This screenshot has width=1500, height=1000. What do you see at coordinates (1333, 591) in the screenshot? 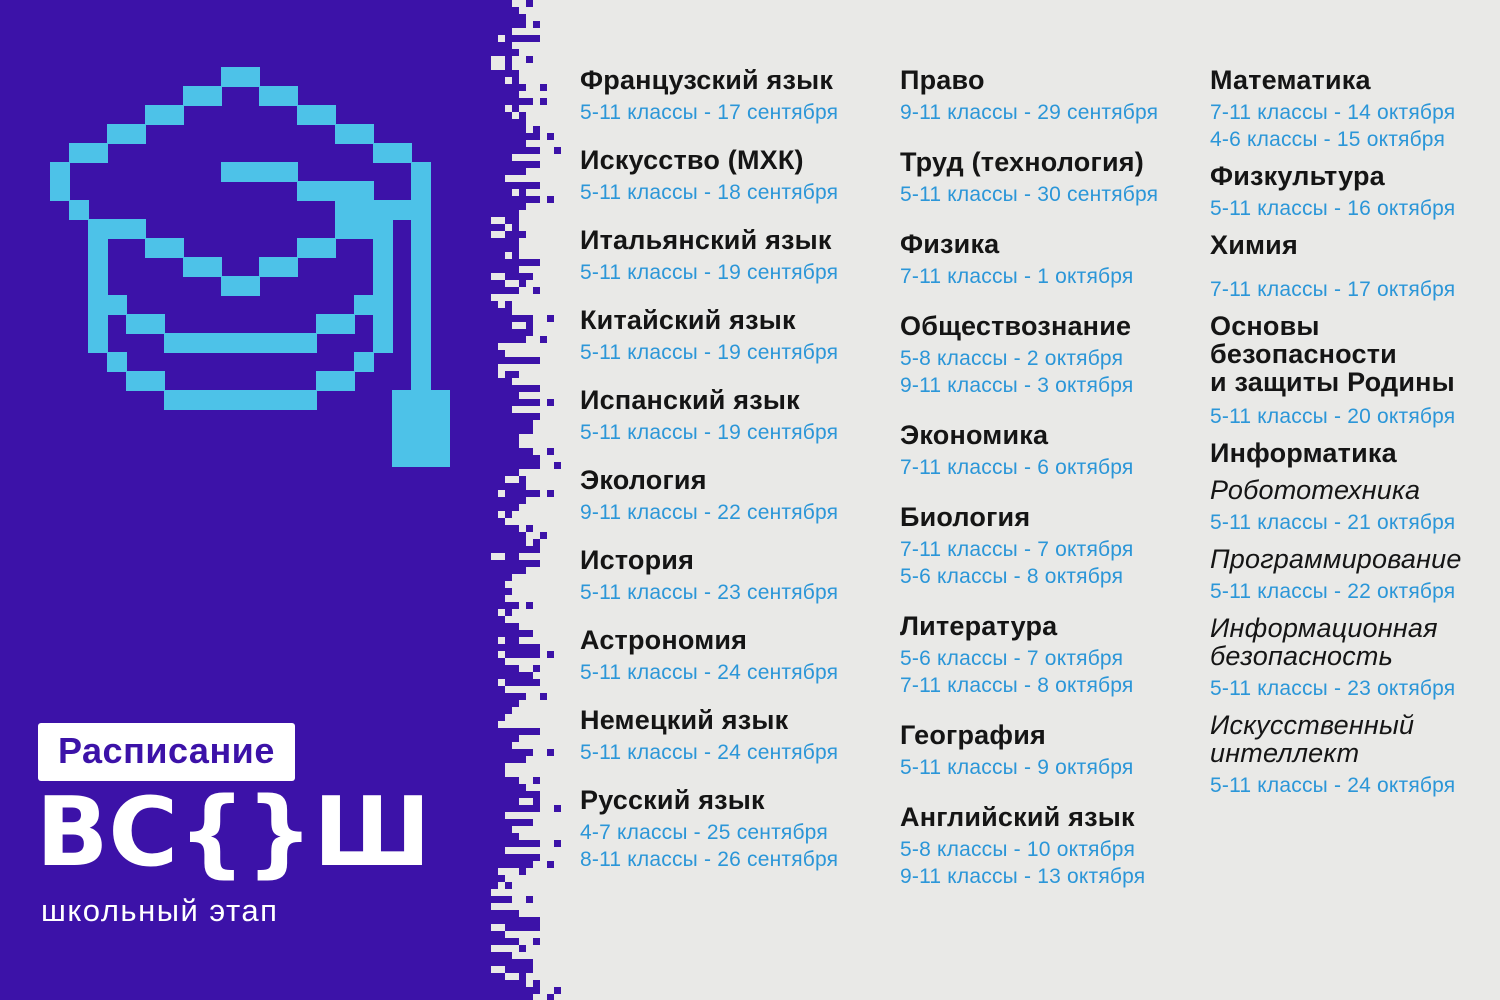
I see `date-line: 5-11 классы - 22 октября` at bounding box center [1333, 591].